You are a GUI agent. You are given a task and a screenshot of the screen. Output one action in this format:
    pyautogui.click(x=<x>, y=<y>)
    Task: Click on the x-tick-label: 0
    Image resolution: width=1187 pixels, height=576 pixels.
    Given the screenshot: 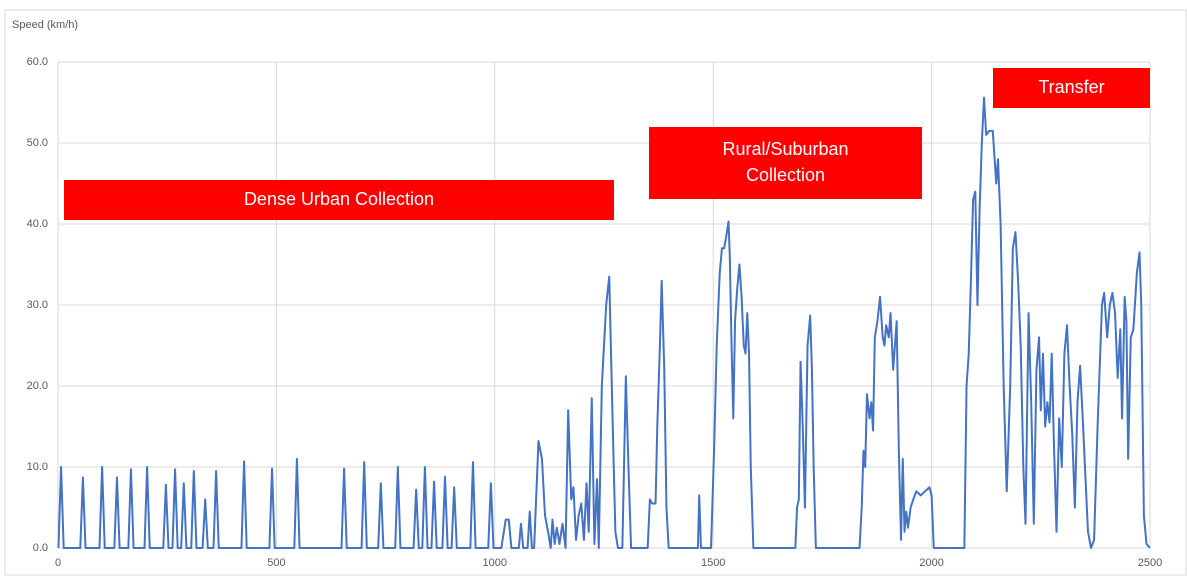 What is the action you would take?
    pyautogui.click(x=58, y=563)
    